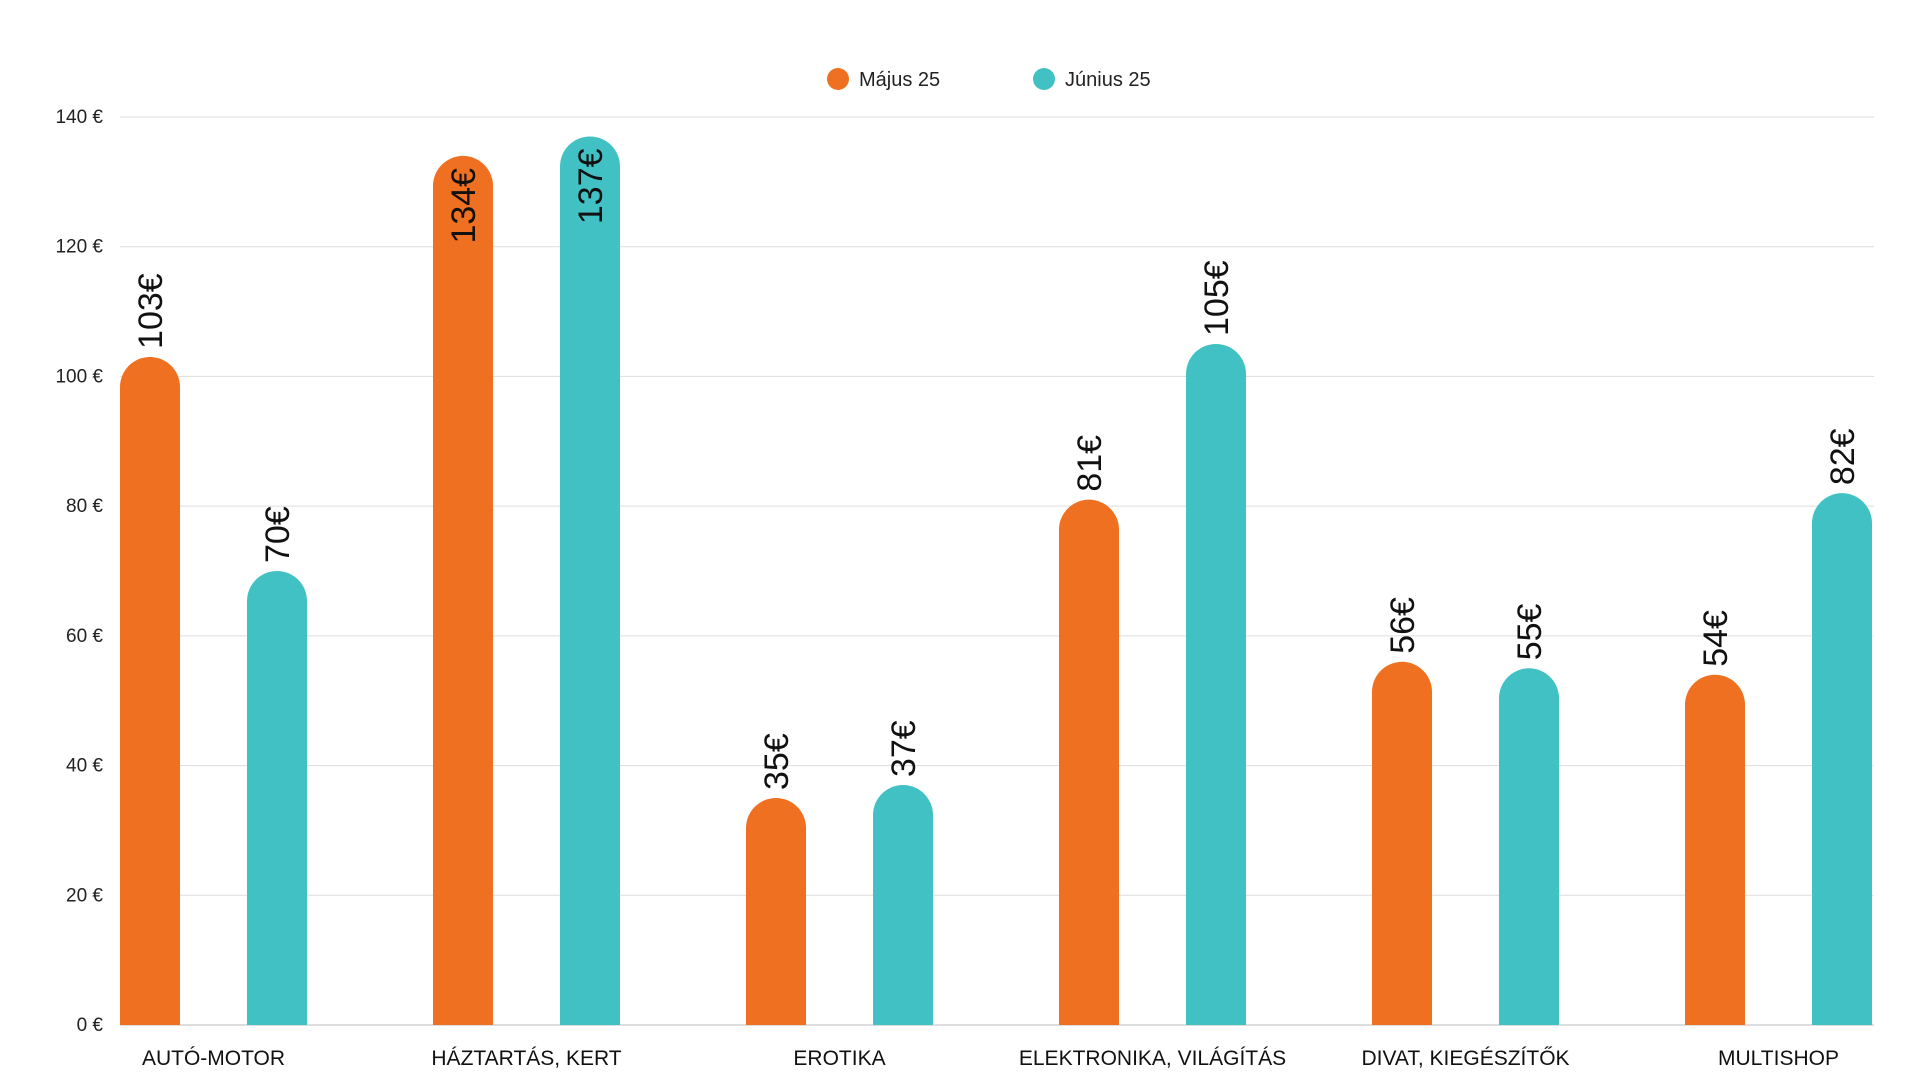 The height and width of the screenshot is (1080, 1920). I want to click on data-label: 56€, so click(1403, 625).